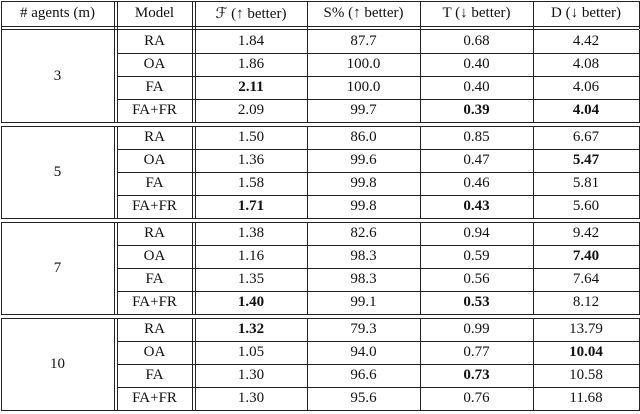  What do you see at coordinates (251, 233) in the screenshot?
I see `value-cell: 1.38` at bounding box center [251, 233].